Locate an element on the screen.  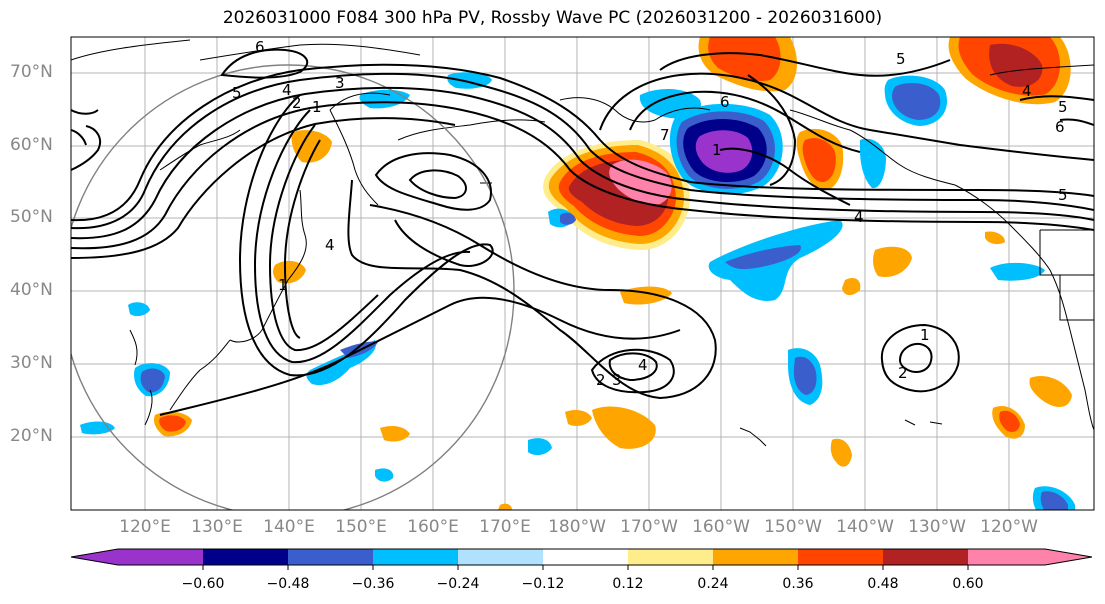
lon-label: 180°W is located at coordinates (577, 527).